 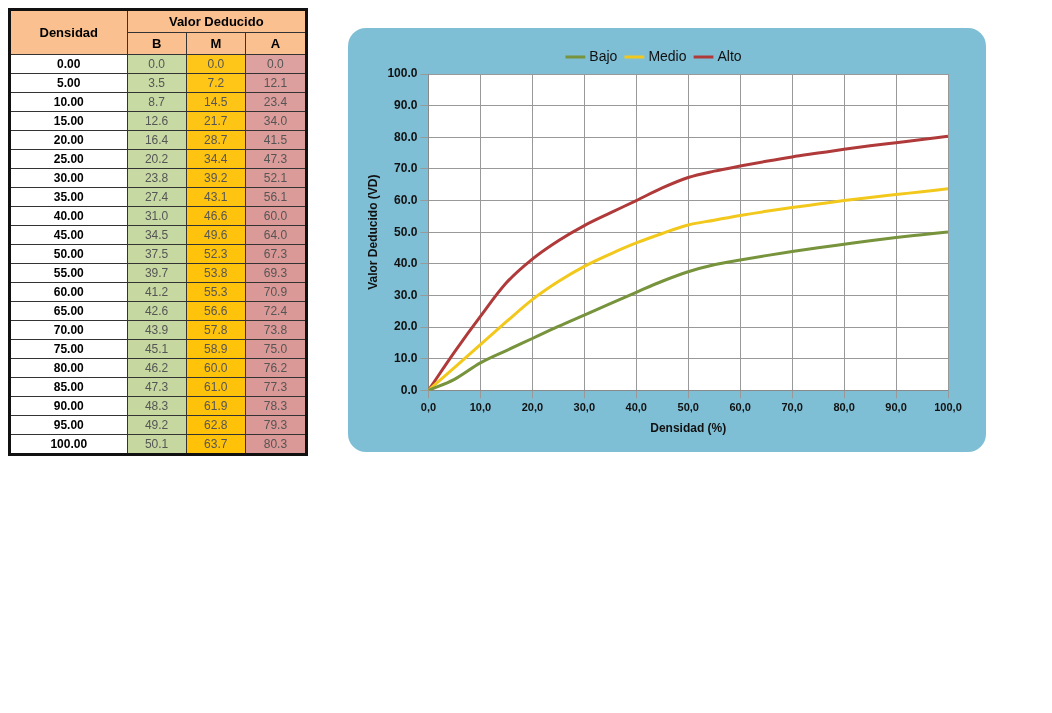 I want to click on x-tick-label: 80,0, so click(x=844, y=407).